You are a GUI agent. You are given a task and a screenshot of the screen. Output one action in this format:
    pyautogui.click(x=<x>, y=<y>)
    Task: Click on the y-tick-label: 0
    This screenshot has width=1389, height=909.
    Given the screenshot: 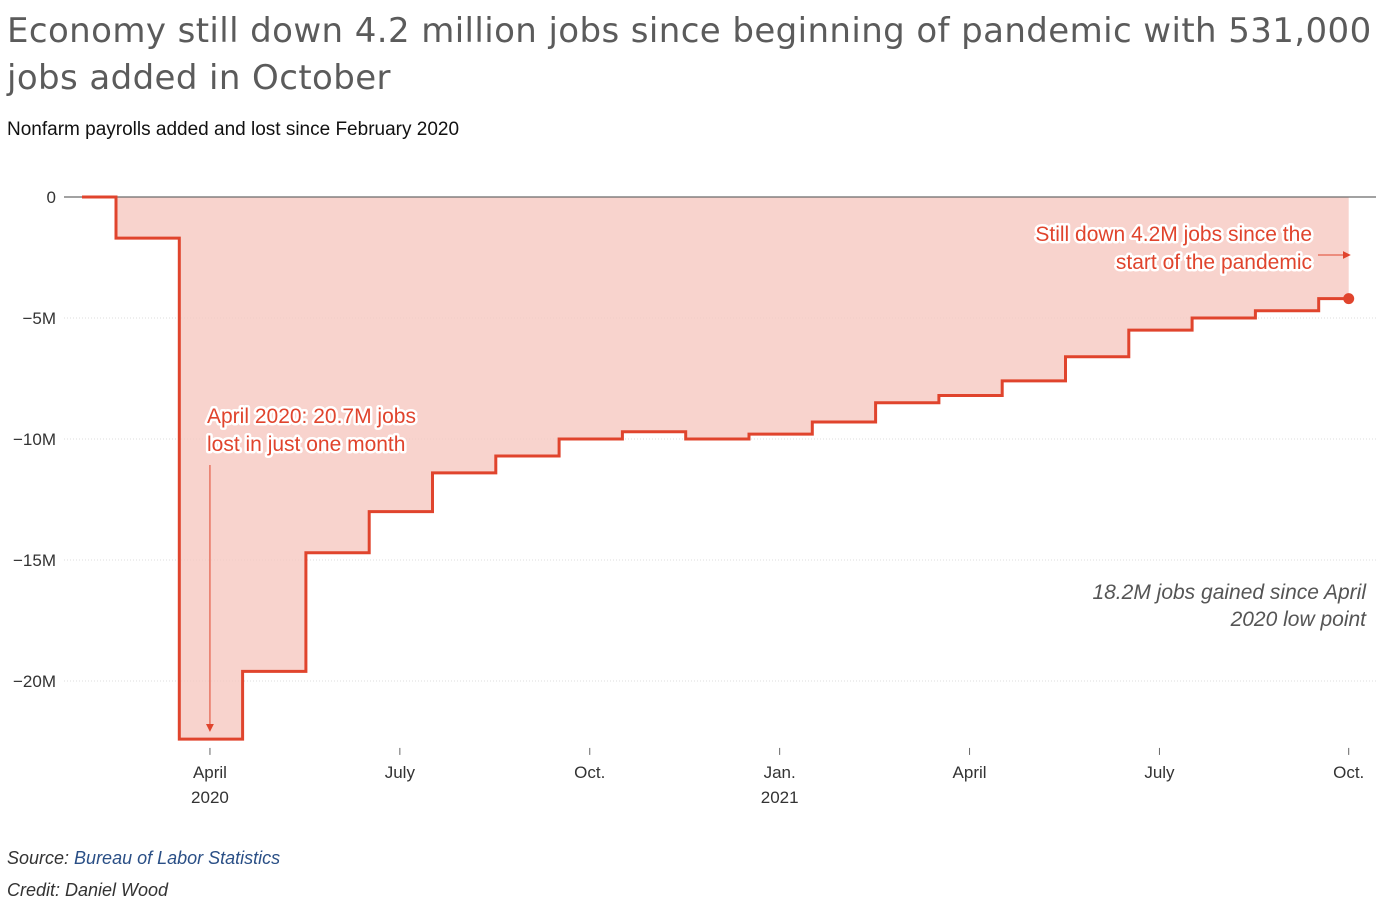 What is the action you would take?
    pyautogui.click(x=51, y=197)
    